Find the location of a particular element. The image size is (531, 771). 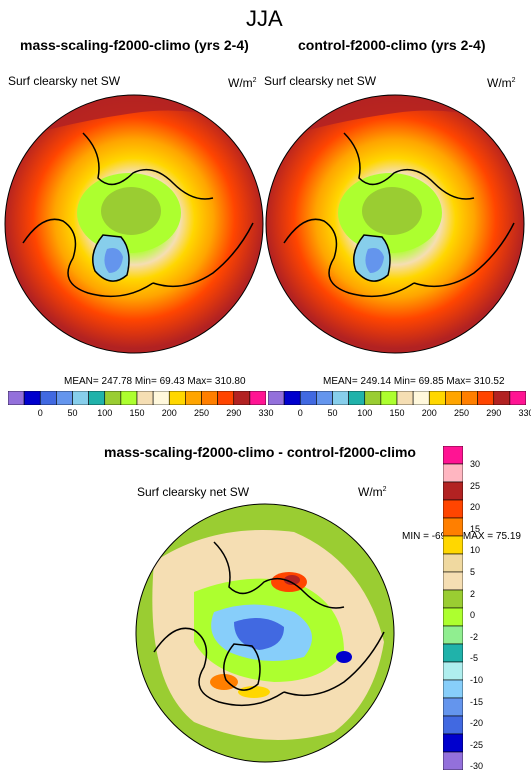

colorbar-tick-label: 10 is located at coordinates (475, 550).